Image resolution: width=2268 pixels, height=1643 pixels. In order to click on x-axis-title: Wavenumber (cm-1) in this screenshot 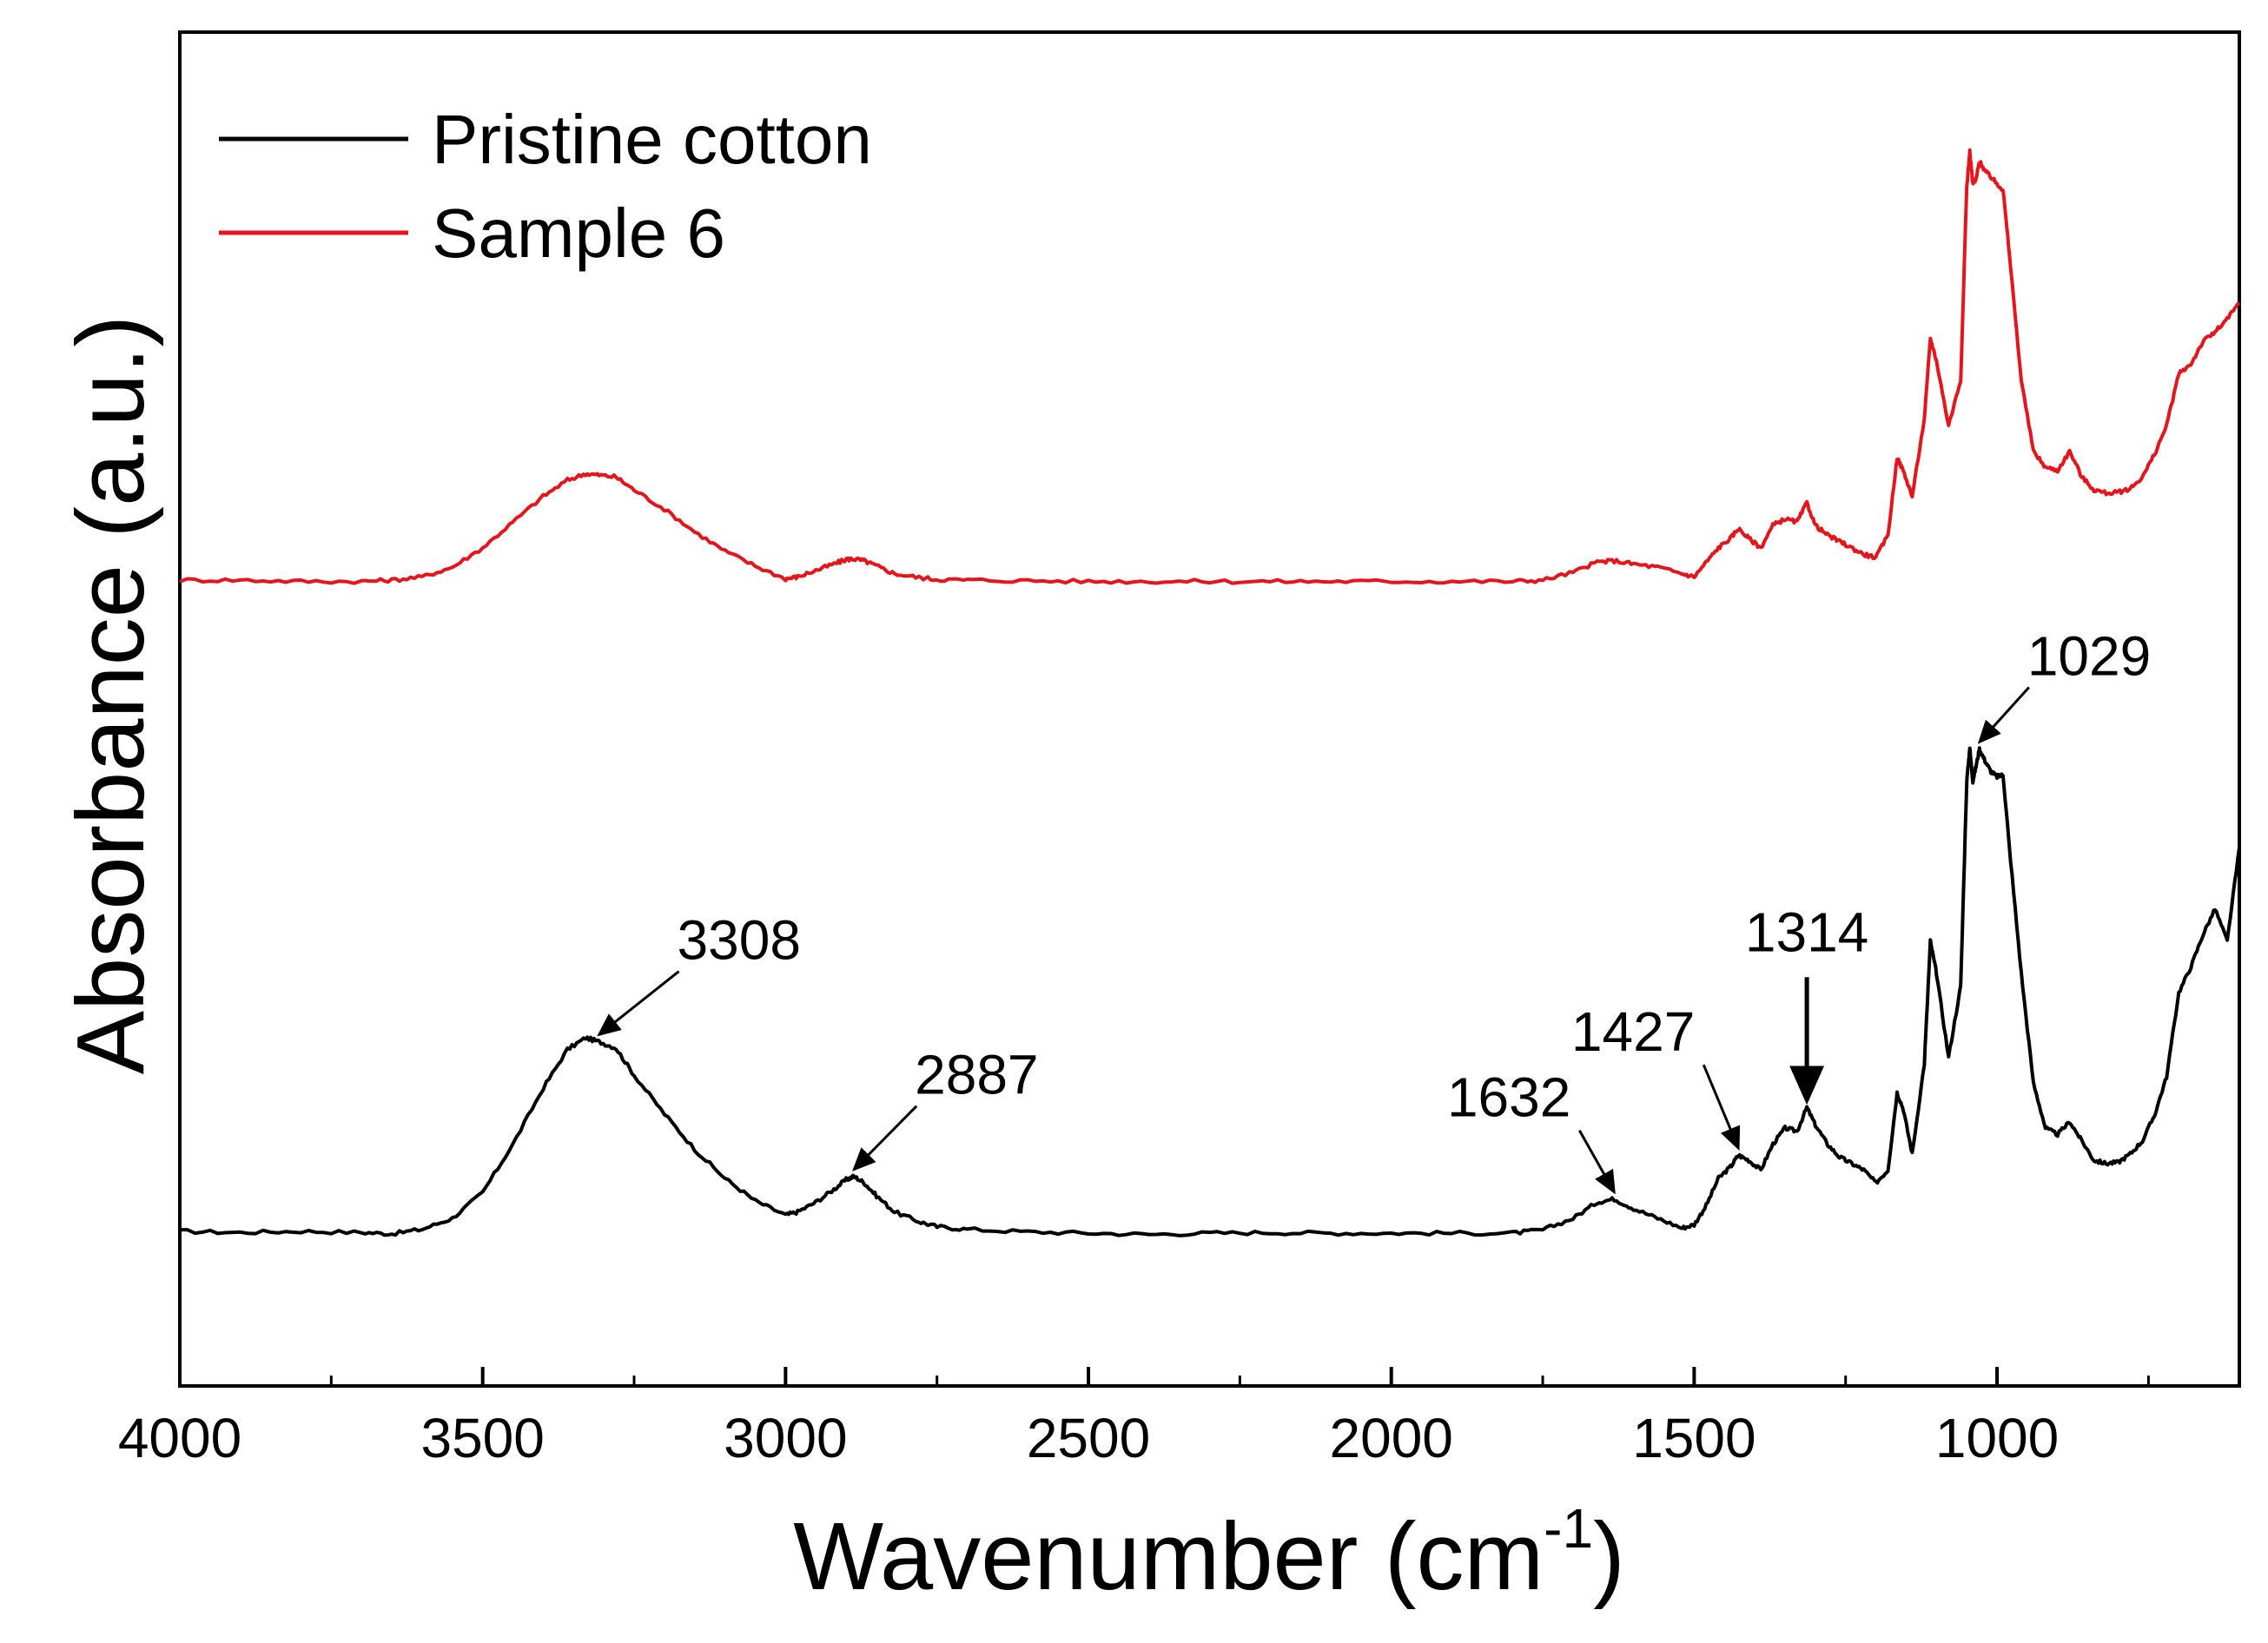, I will do `click(1208, 1553)`.